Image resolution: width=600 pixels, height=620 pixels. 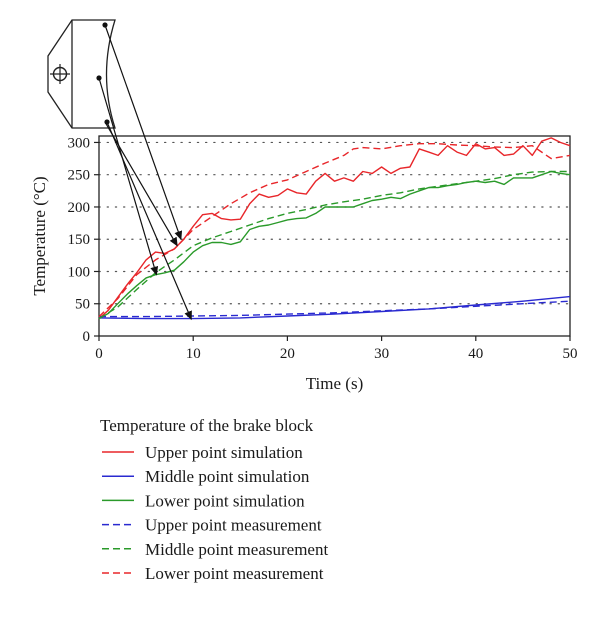 I want to click on legend-label-upper-point-measurement: Upper point measurement, so click(x=233, y=525).